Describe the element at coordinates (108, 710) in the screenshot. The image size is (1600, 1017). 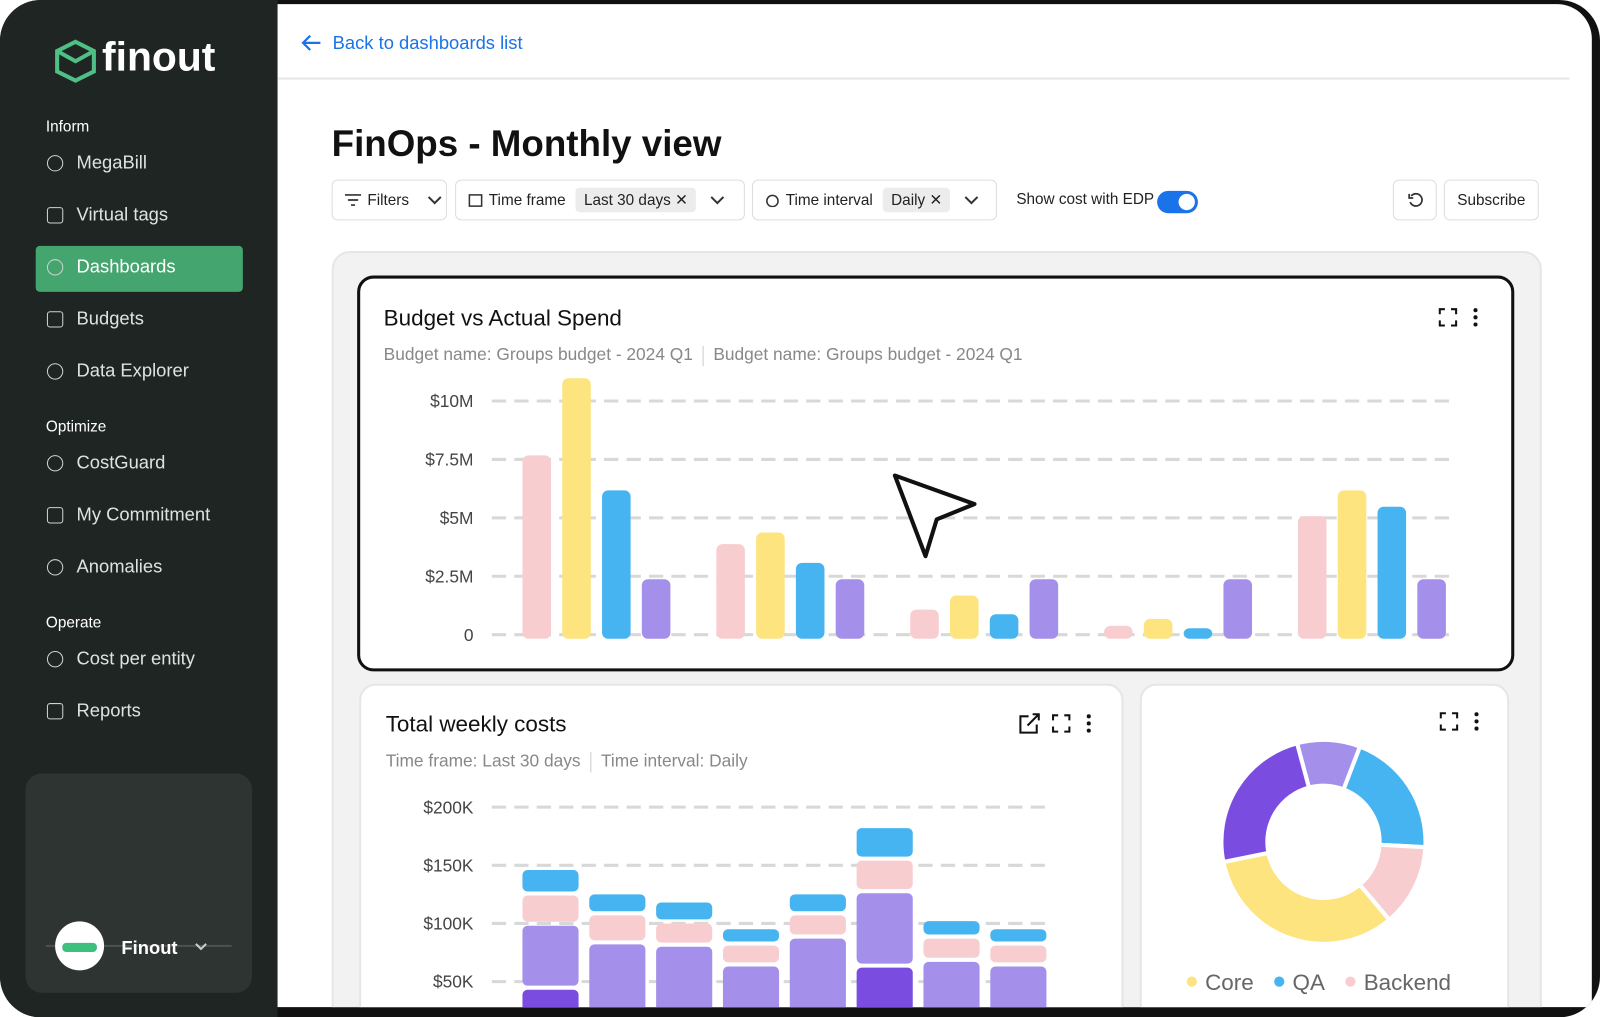
I see `nav-item: Reports` at that location.